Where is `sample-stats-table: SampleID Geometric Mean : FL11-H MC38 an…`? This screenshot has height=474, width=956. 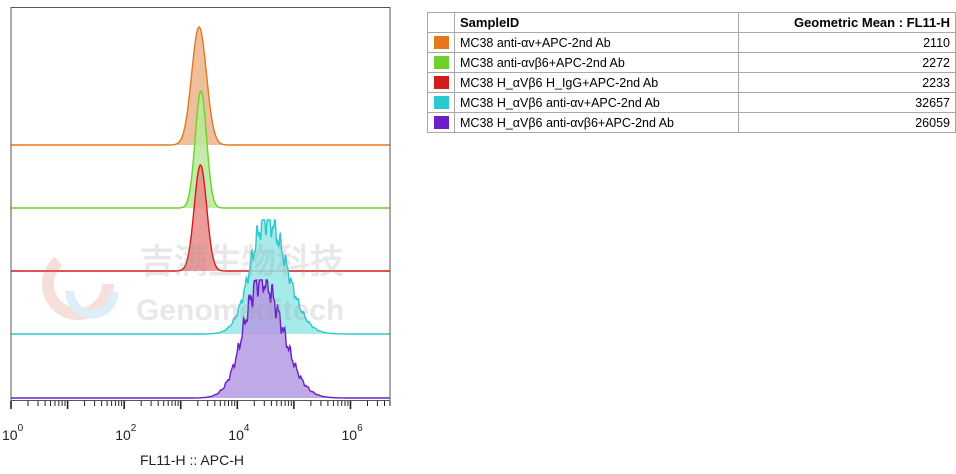
sample-stats-table: SampleID Geometric Mean : FL11-H MC38 an… is located at coordinates (691, 72).